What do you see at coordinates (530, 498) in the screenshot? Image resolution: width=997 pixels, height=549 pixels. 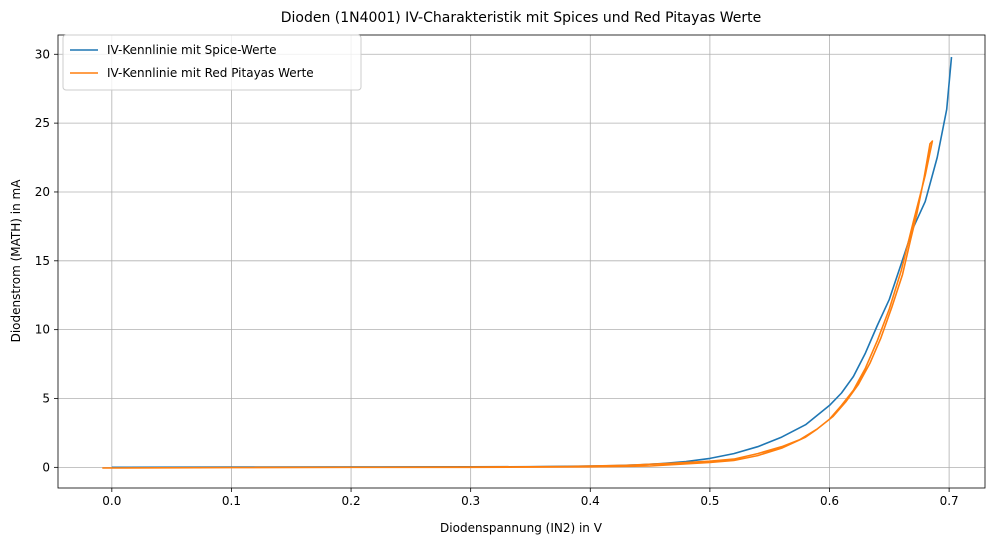 I see `x-axis-ticks: 0.0 0.1 0.2 0.3 0.4 0.5 0.6 0.7` at bounding box center [530, 498].